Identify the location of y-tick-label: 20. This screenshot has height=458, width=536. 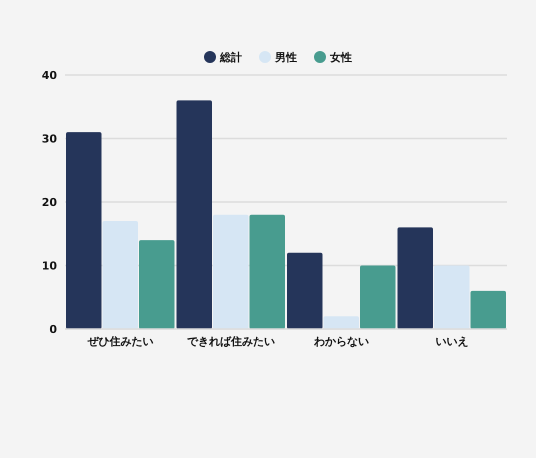
(50, 202).